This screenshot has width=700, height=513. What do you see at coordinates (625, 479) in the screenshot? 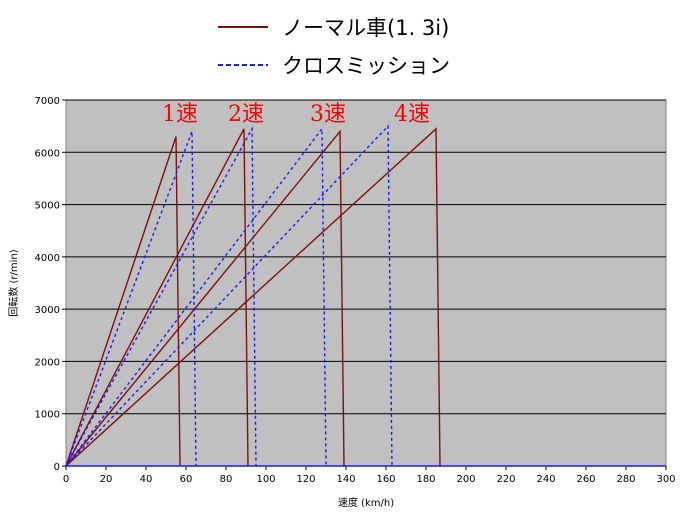
I see `x-tick-label: 280` at bounding box center [625, 479].